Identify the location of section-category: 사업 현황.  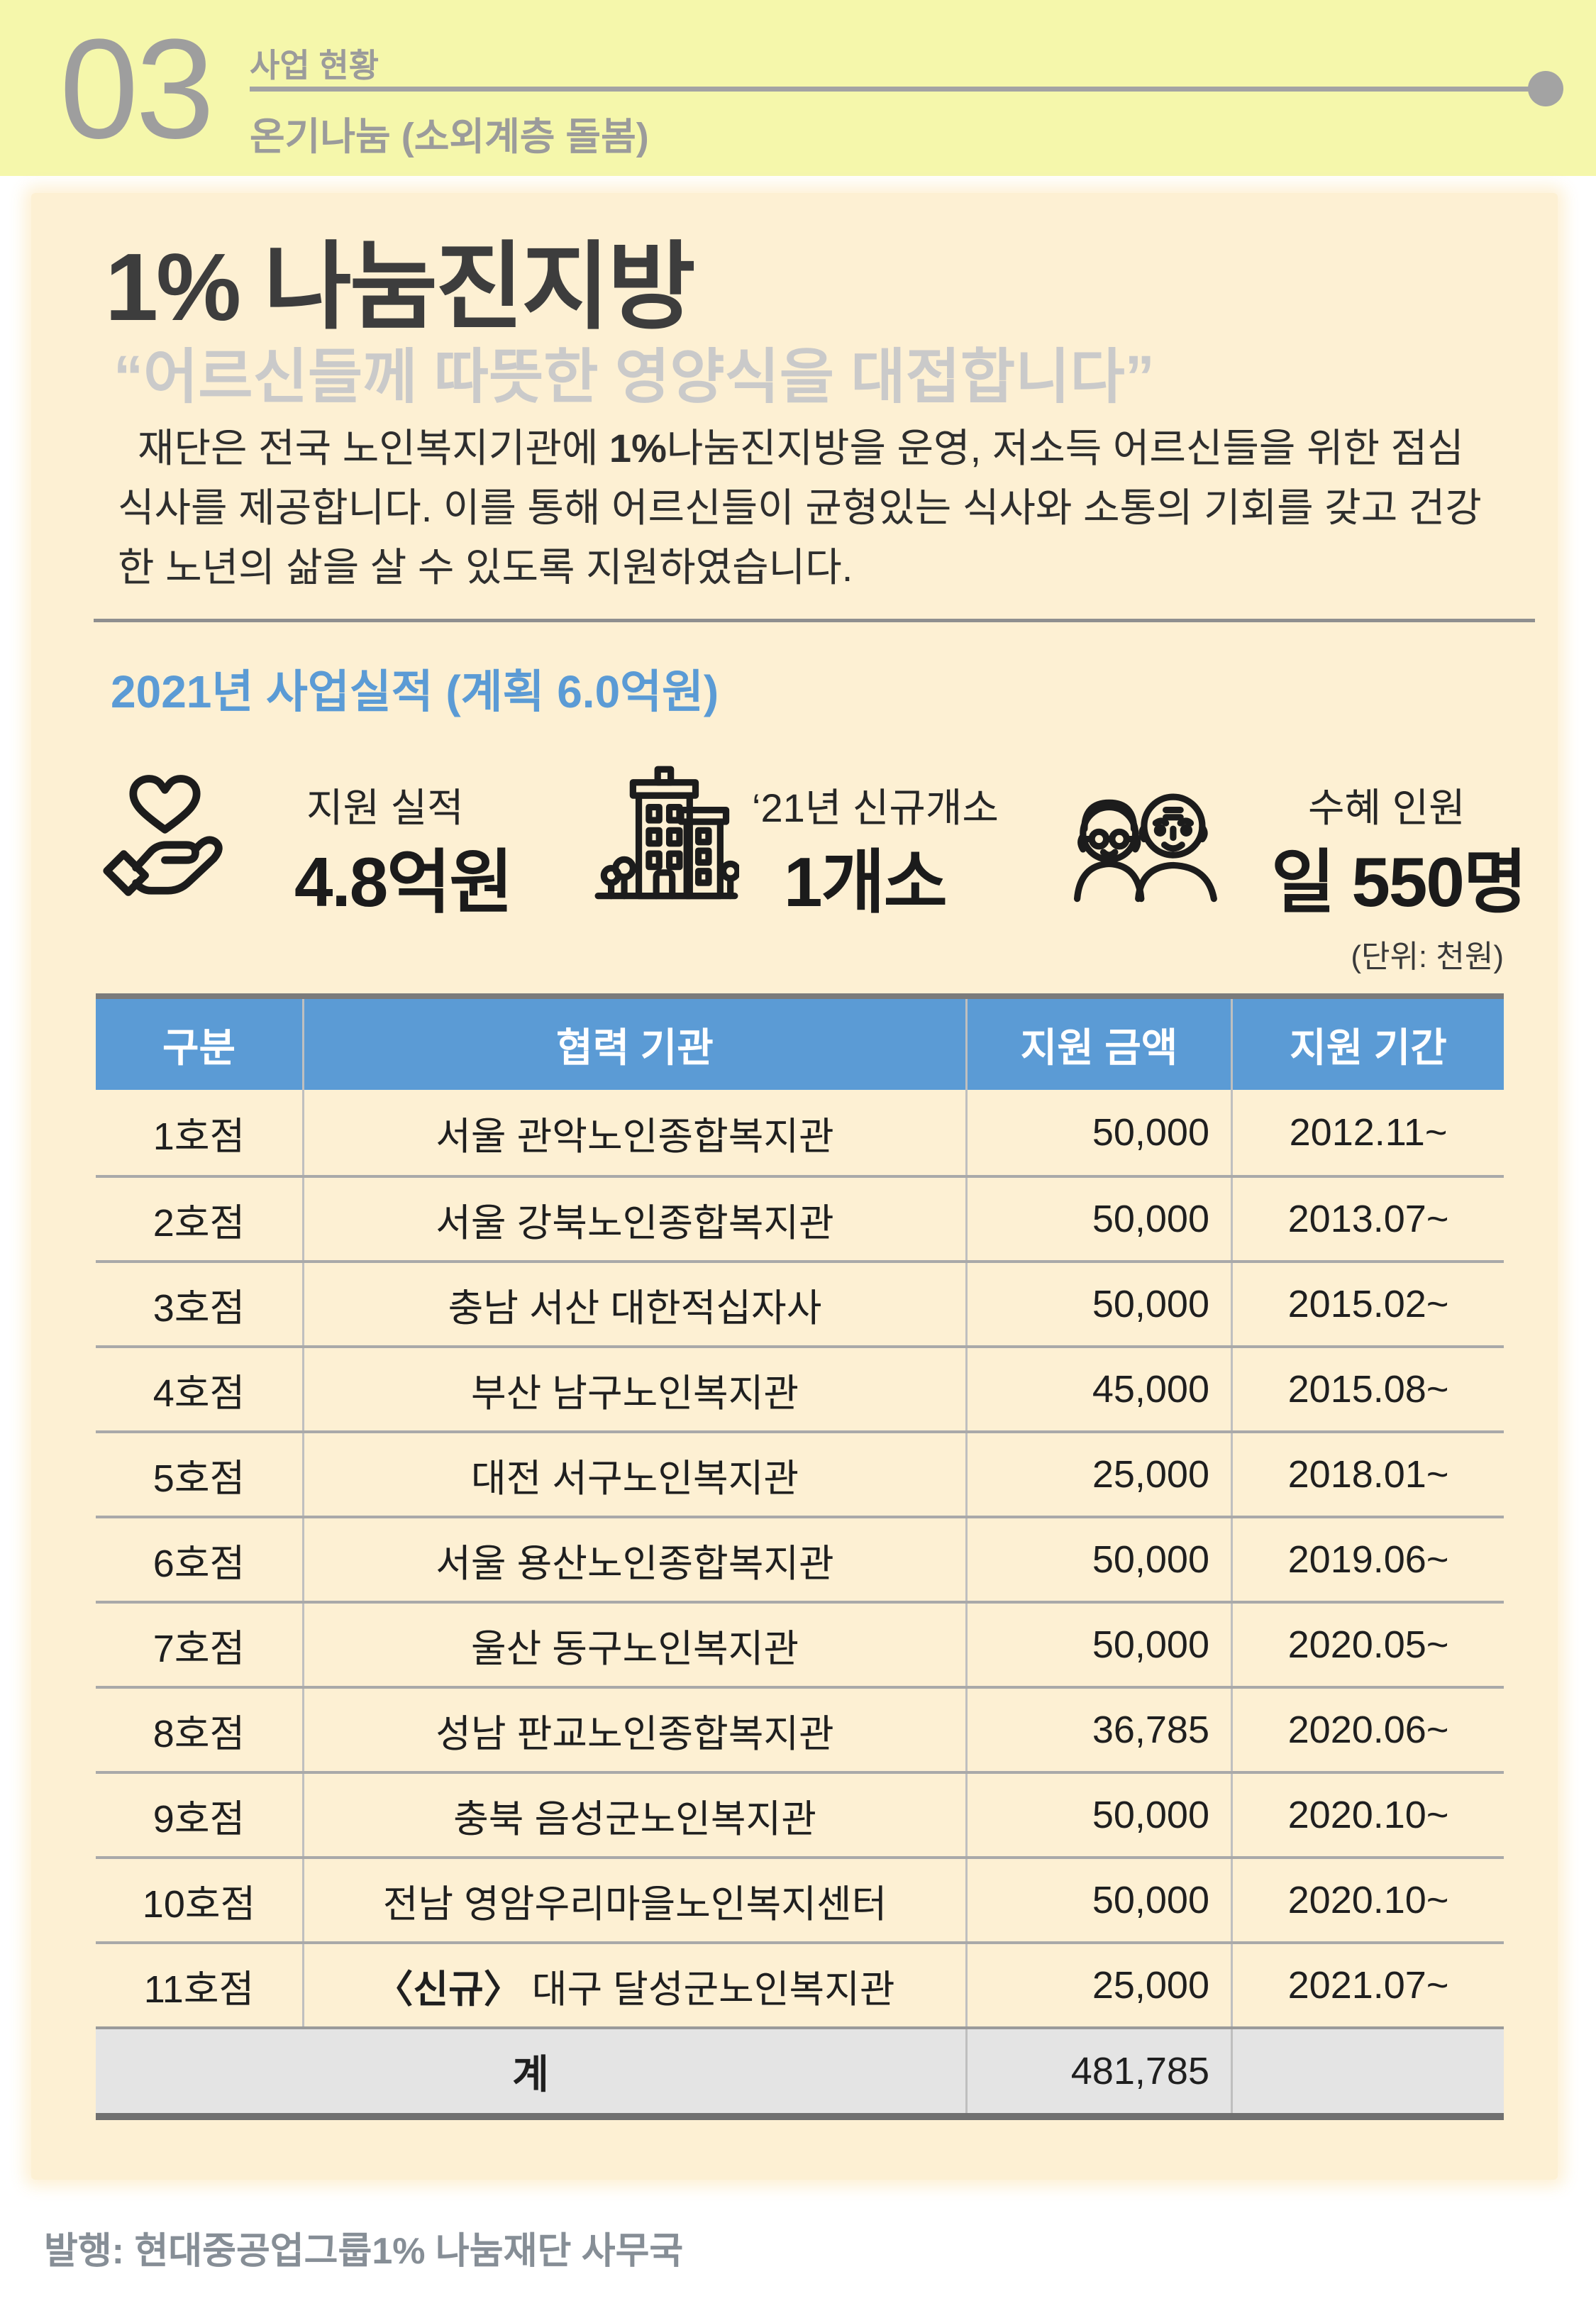
(314, 65).